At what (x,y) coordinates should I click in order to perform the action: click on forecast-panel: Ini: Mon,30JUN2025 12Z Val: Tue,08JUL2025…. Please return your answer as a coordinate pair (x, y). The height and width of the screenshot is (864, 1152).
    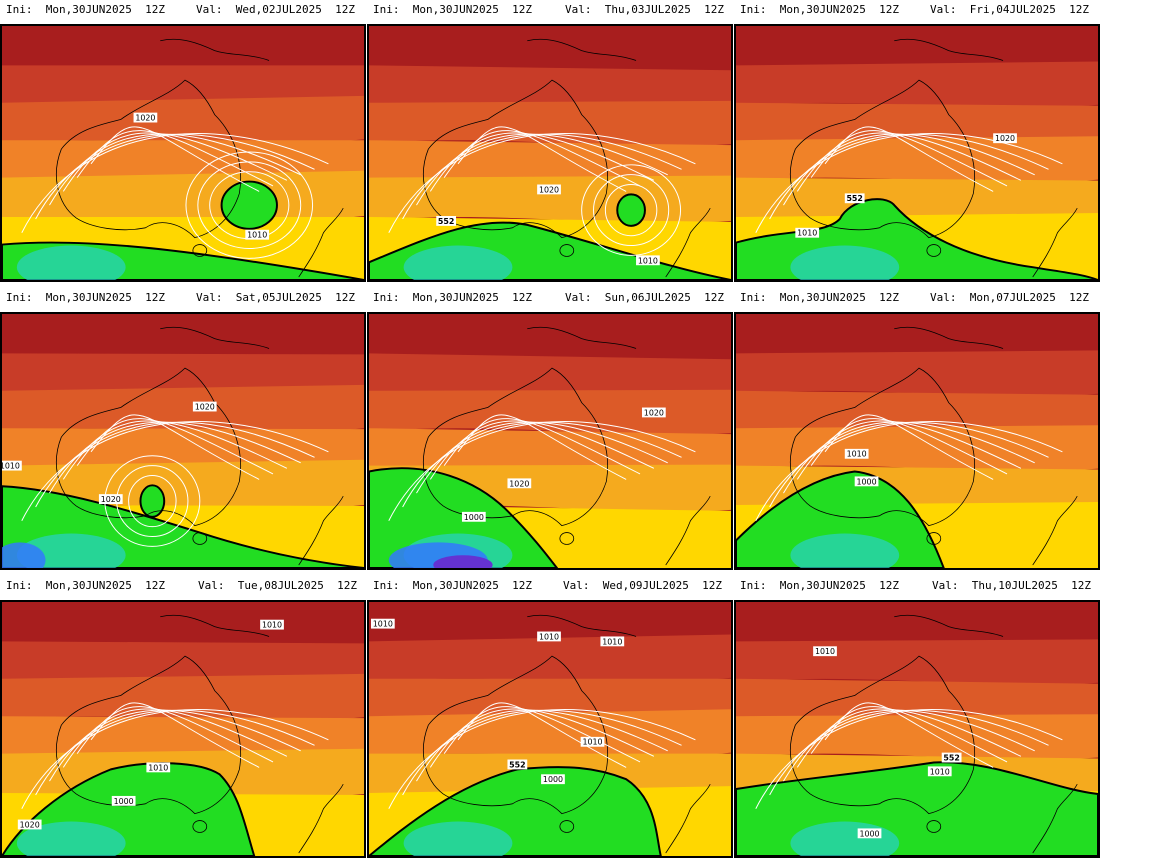
    Looking at the image, I should click on (183, 718).